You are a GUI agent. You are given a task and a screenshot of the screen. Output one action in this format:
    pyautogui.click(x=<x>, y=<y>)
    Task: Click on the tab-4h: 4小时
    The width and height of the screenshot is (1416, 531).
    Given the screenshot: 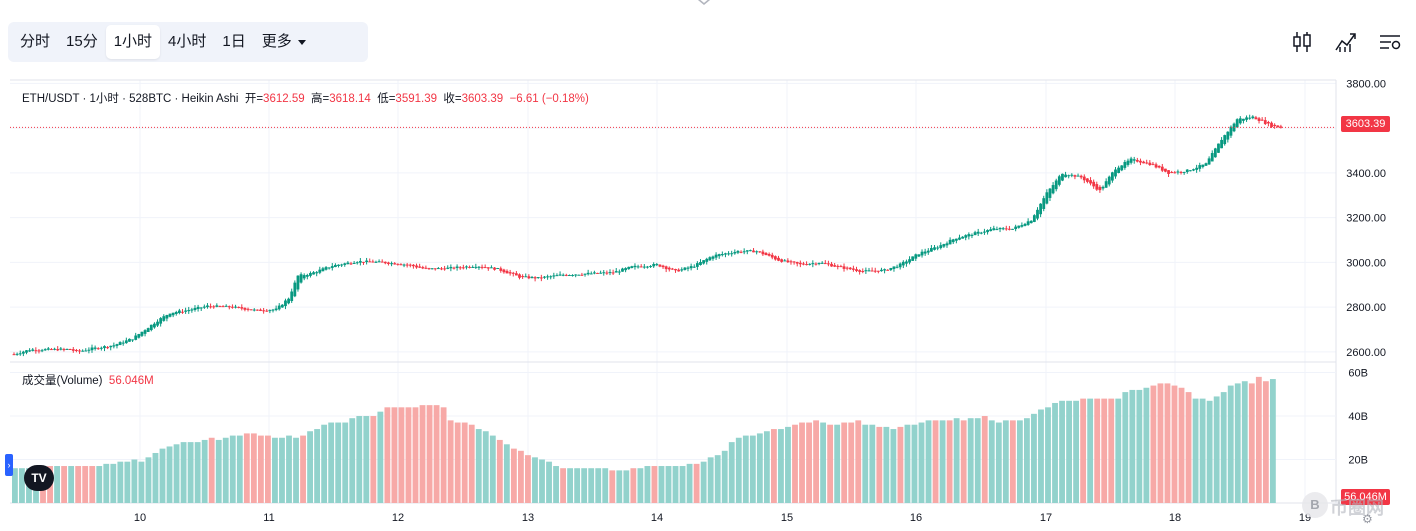 What is the action you would take?
    pyautogui.click(x=187, y=41)
    